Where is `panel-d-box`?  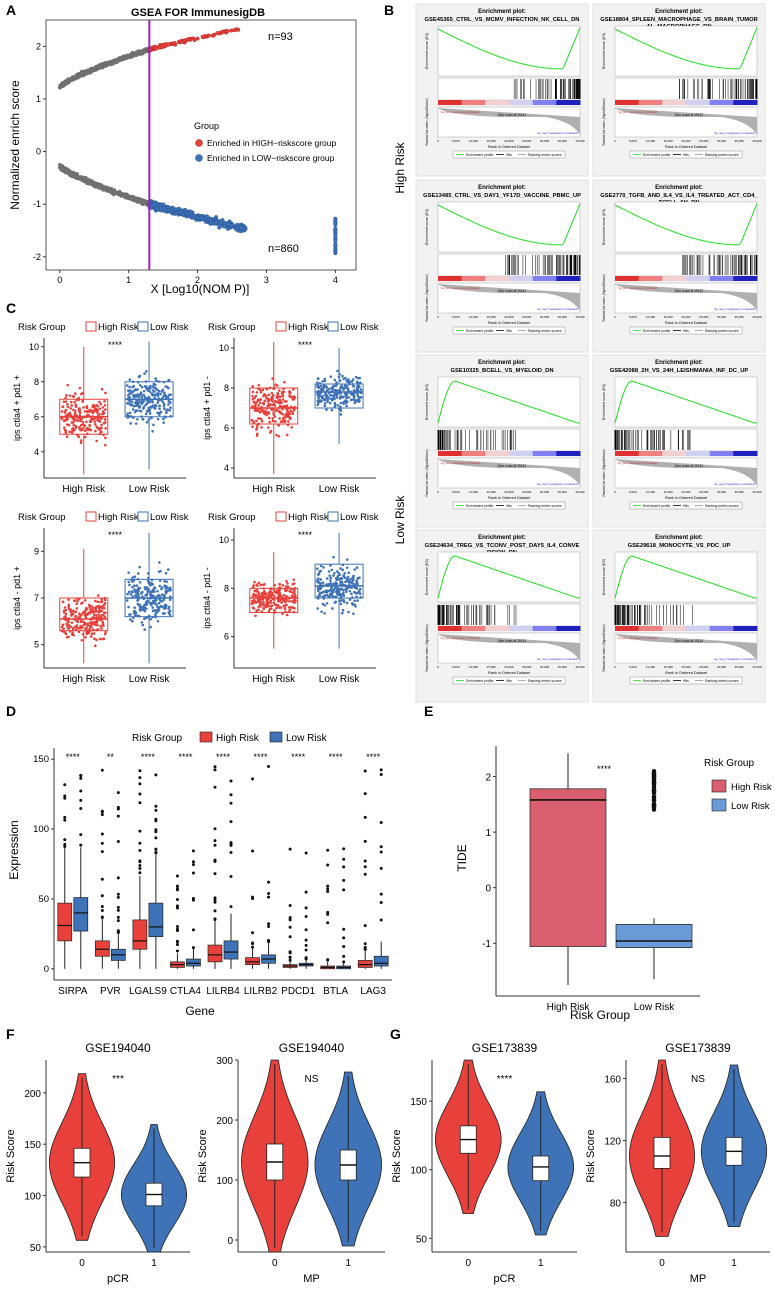
panel-d-box is located at coordinates (156, 920).